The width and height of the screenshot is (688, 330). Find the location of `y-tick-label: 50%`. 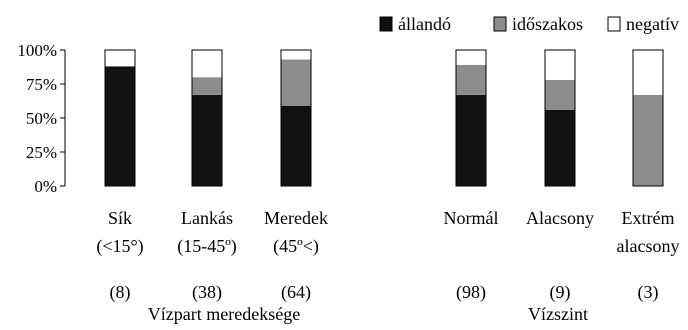

y-tick-label: 50% is located at coordinates (41, 118).